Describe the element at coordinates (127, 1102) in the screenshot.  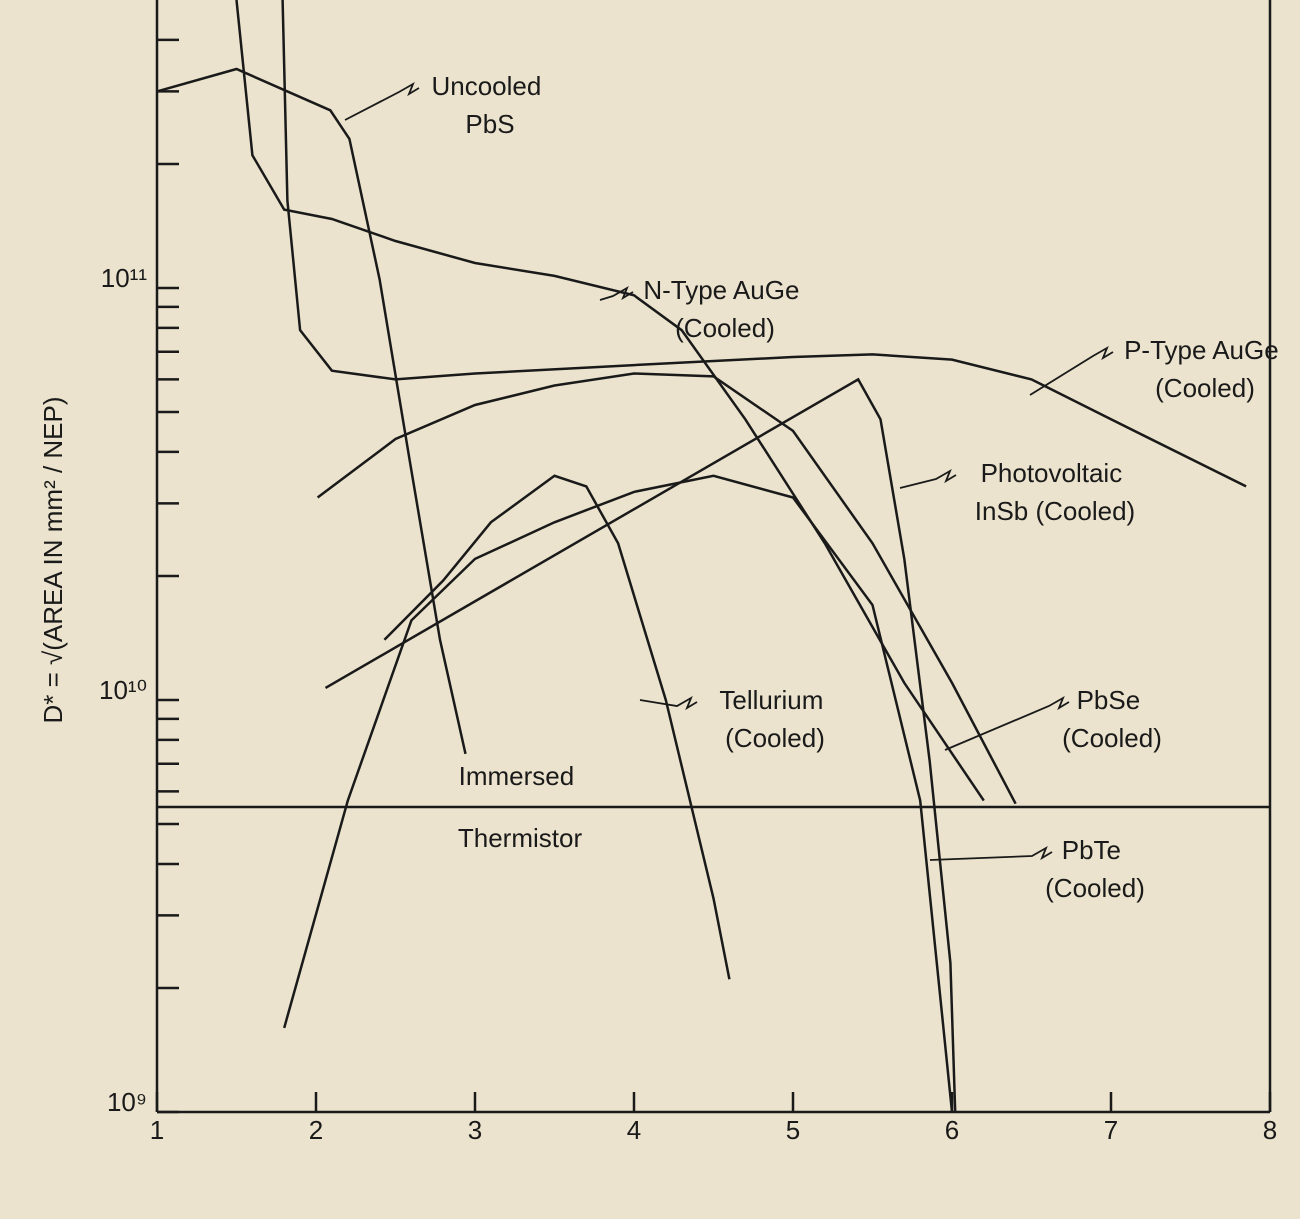
I see `y-tick-label: 10⁹` at that location.